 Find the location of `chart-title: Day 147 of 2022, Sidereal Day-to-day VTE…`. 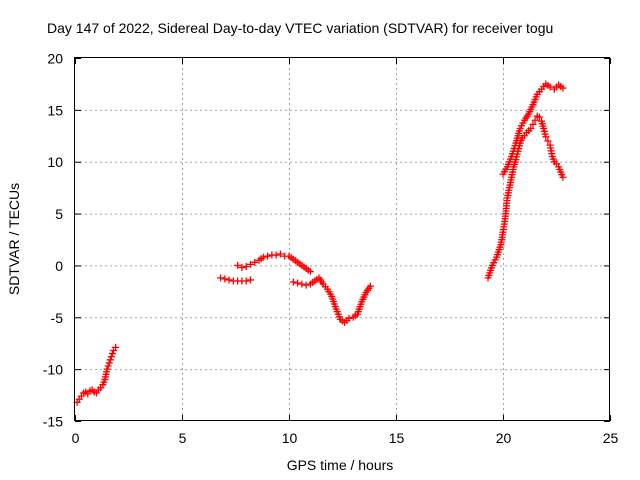

chart-title: Day 147 of 2022, Sidereal Day-to-day VTE… is located at coordinates (300, 28).